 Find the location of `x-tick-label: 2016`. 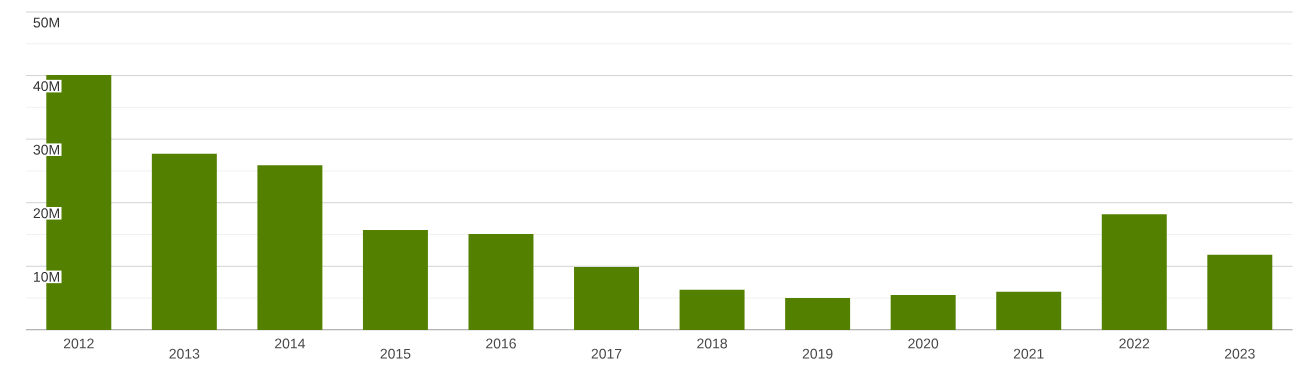

x-tick-label: 2016 is located at coordinates (501, 343).